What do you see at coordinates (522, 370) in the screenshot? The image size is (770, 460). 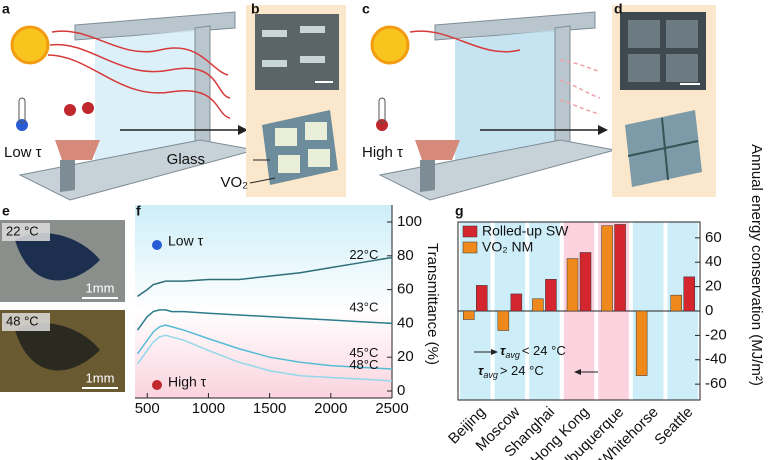 I see `annotation-rest: > 24 °C` at bounding box center [522, 370].